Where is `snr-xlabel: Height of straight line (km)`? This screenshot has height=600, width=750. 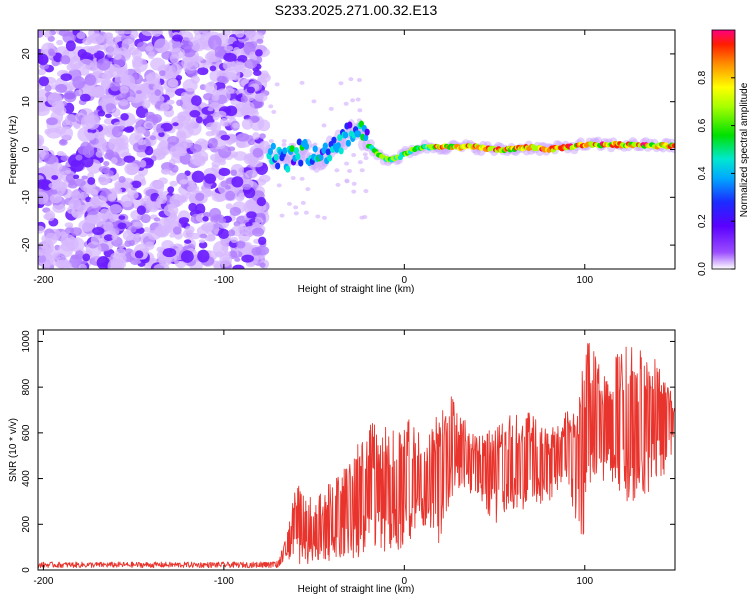
snr-xlabel: Height of straight line (km) is located at coordinates (356, 589).